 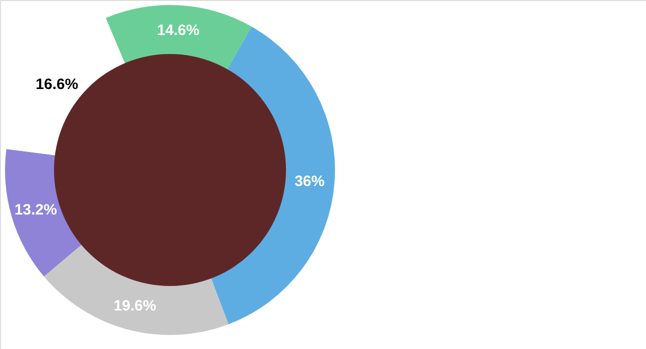 I want to click on data-label: 14.6%, so click(x=178, y=31).